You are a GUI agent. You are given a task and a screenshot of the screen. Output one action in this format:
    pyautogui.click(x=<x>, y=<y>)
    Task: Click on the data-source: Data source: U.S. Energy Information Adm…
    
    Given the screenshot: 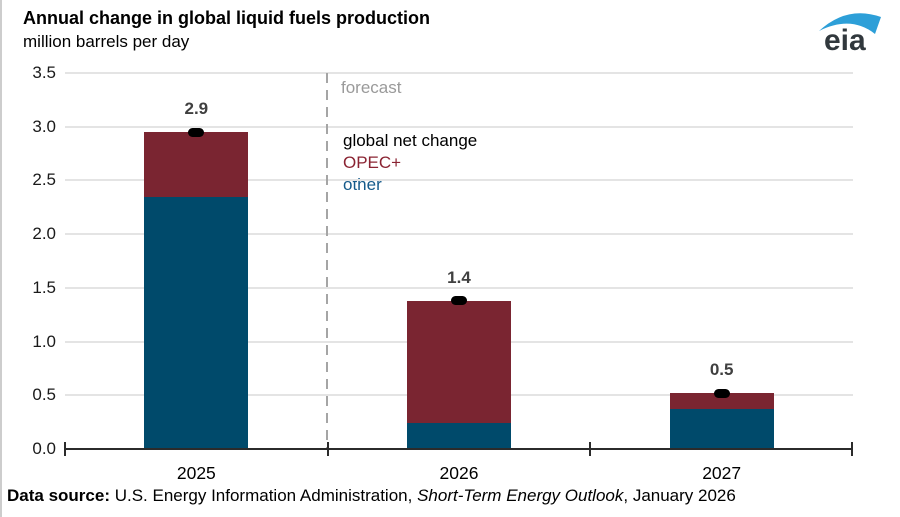 What is the action you would take?
    pyautogui.click(x=371, y=496)
    